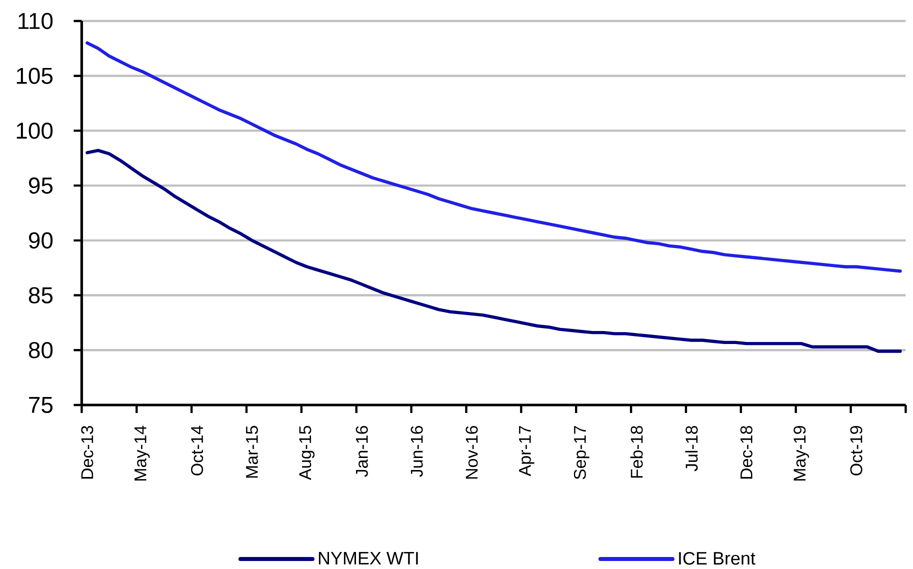 This screenshot has height=569, width=913. I want to click on x-tick-label: Dec-18, so click(746, 452).